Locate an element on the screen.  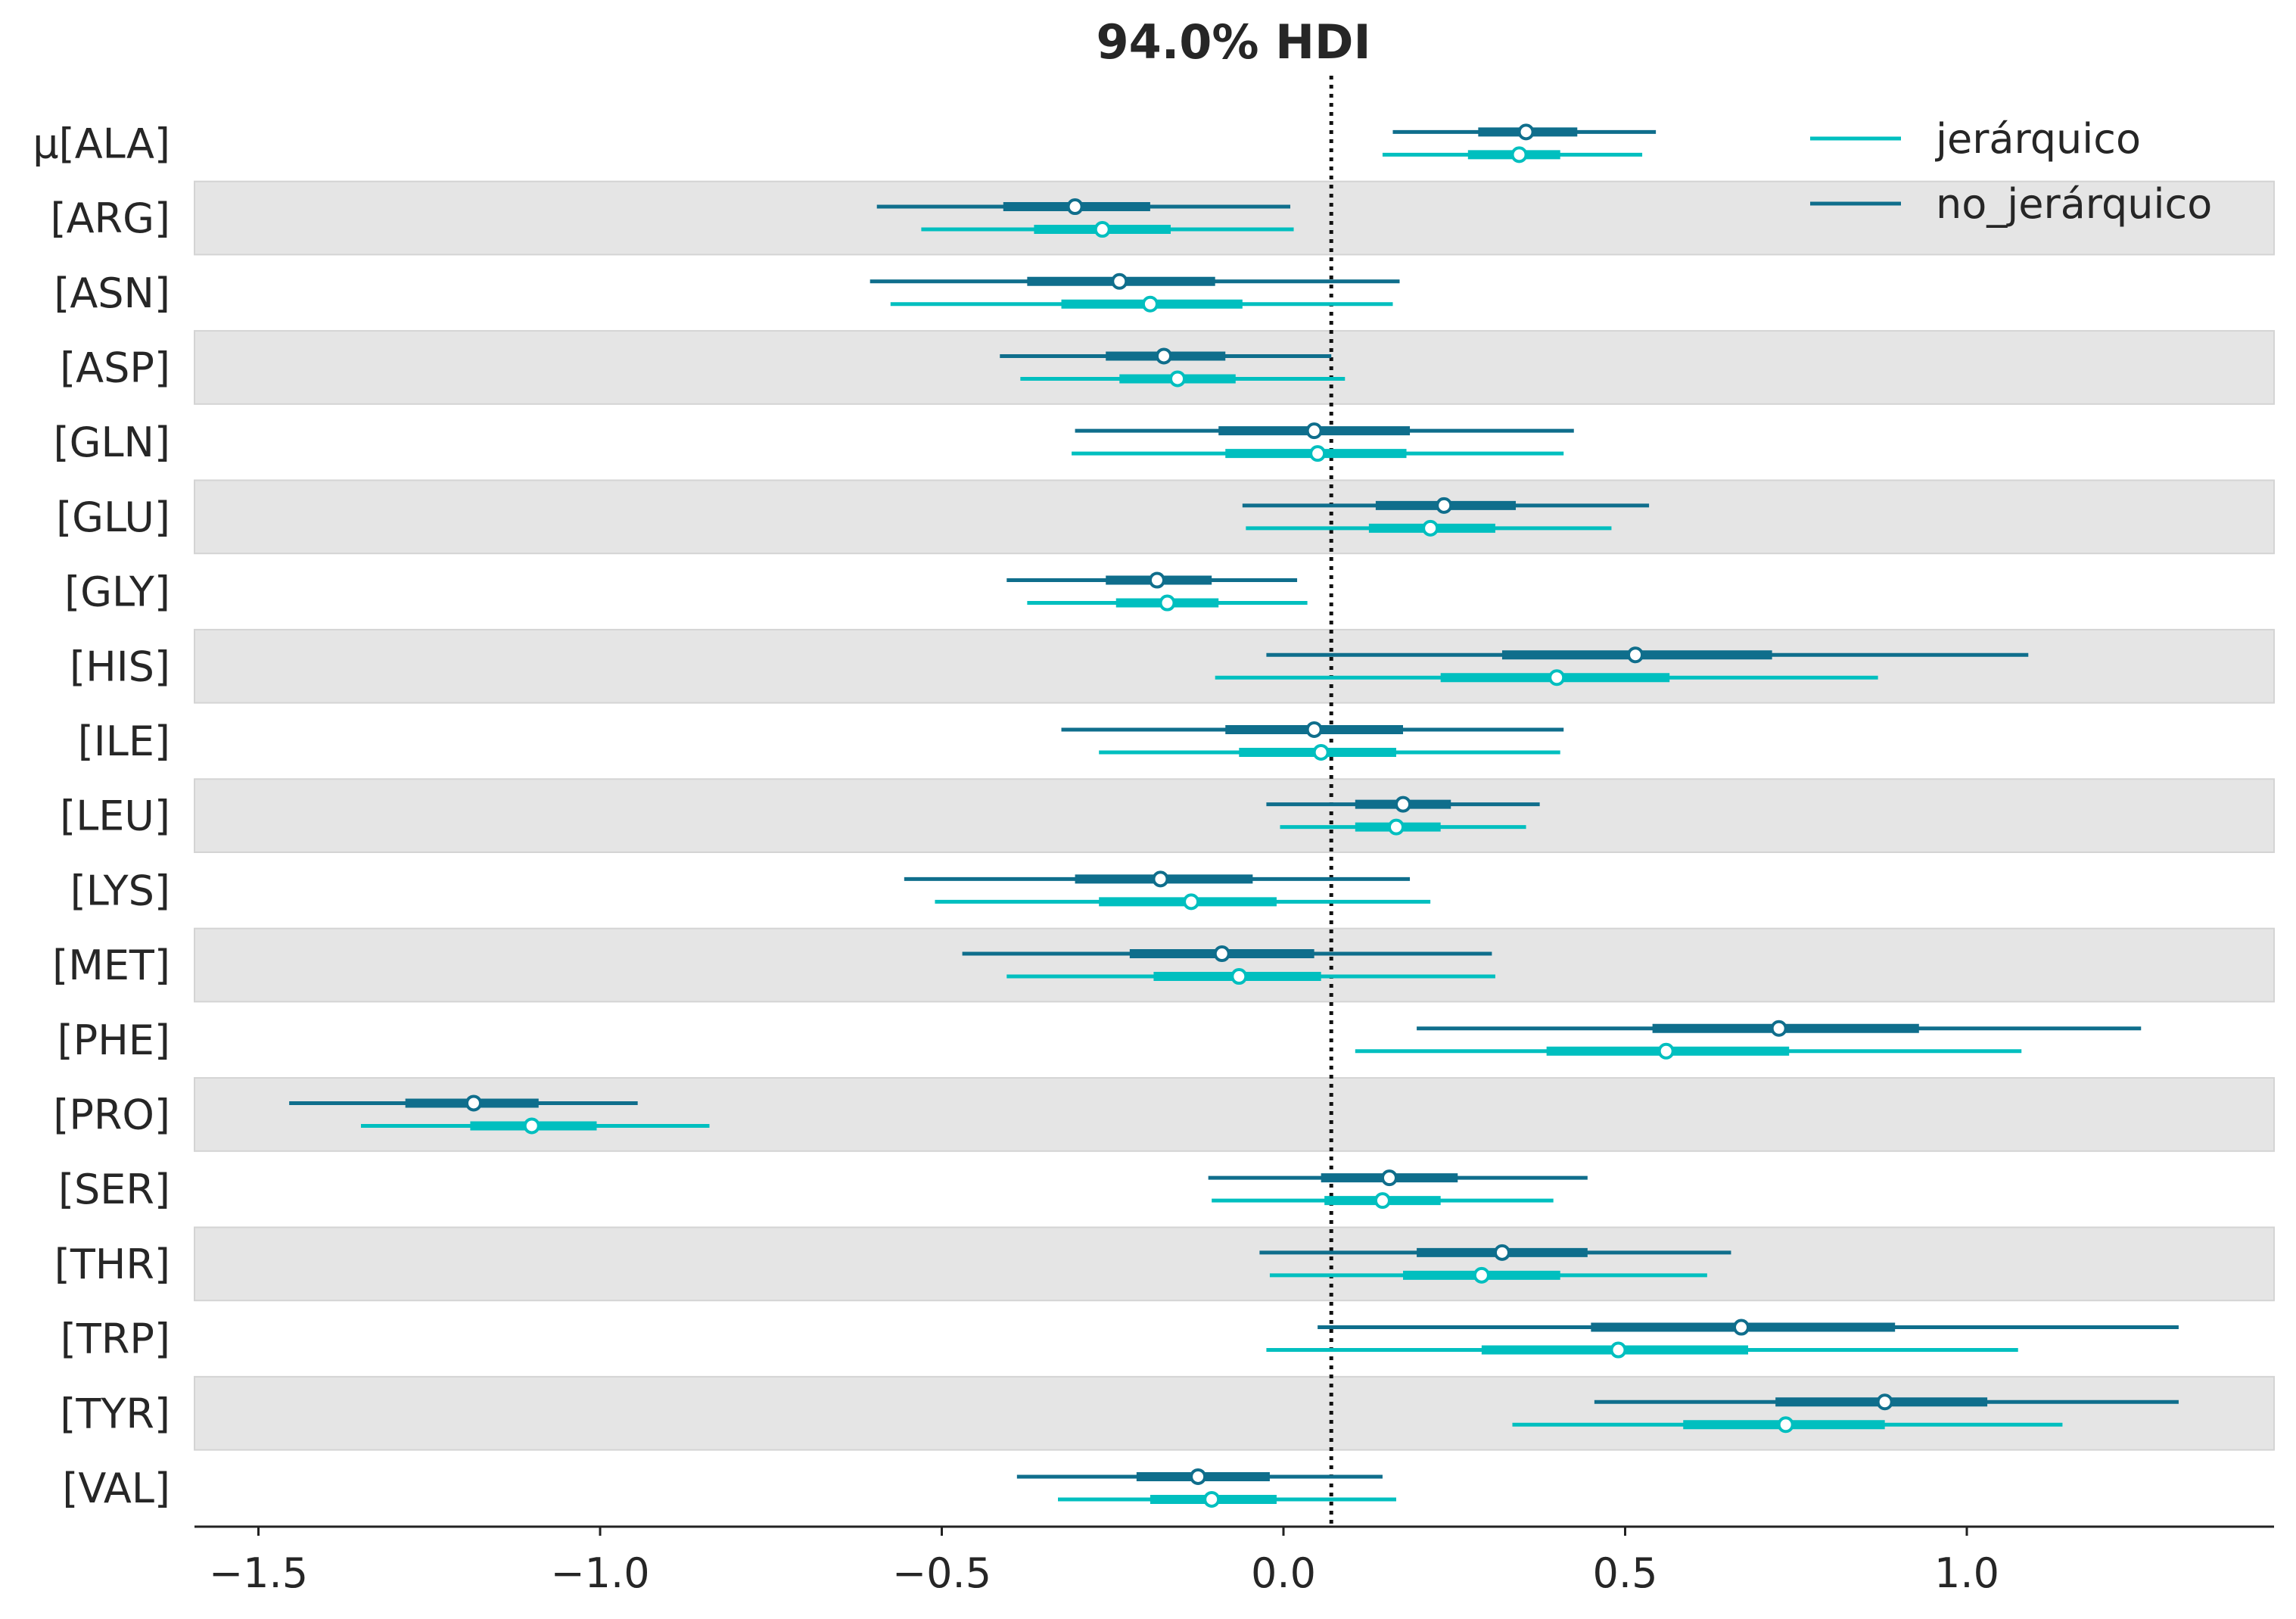
x-tick-label: −0.5 is located at coordinates (941, 1573).